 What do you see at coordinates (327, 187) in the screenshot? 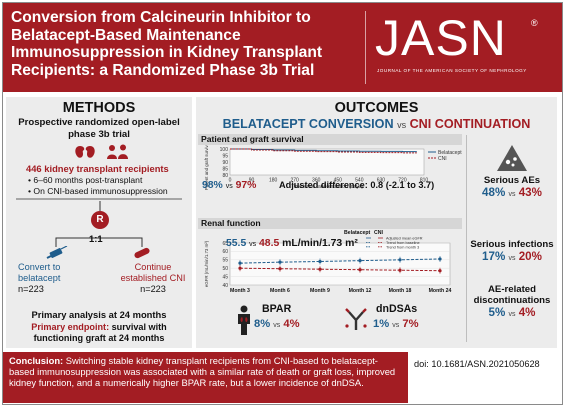
I see `x-axis-label: Time since randomization (days)` at bounding box center [327, 187].